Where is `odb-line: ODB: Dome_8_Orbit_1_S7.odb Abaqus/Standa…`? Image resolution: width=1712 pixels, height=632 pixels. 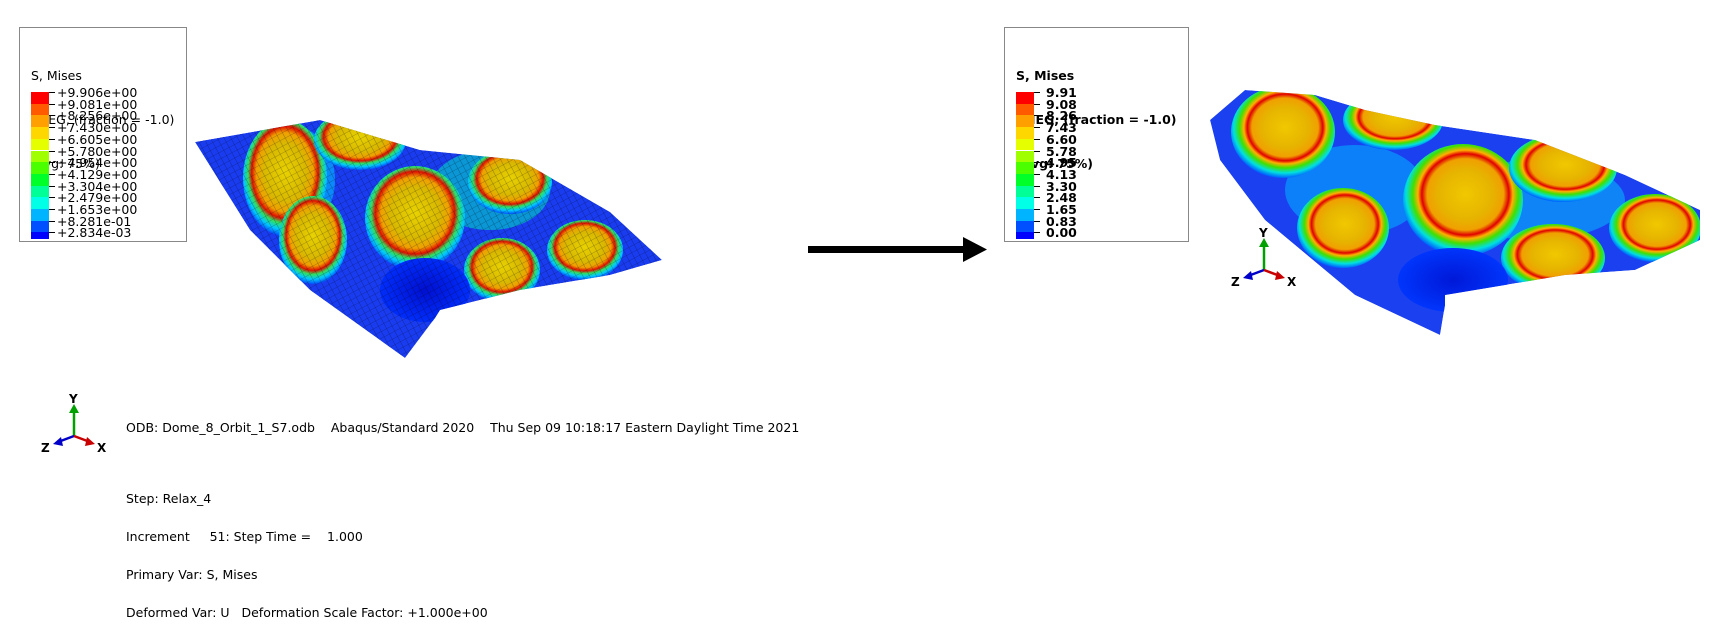 odb-line: ODB: Dome_8_Orbit_1_S7.odb Abaqus/Standa… is located at coordinates (463, 428).